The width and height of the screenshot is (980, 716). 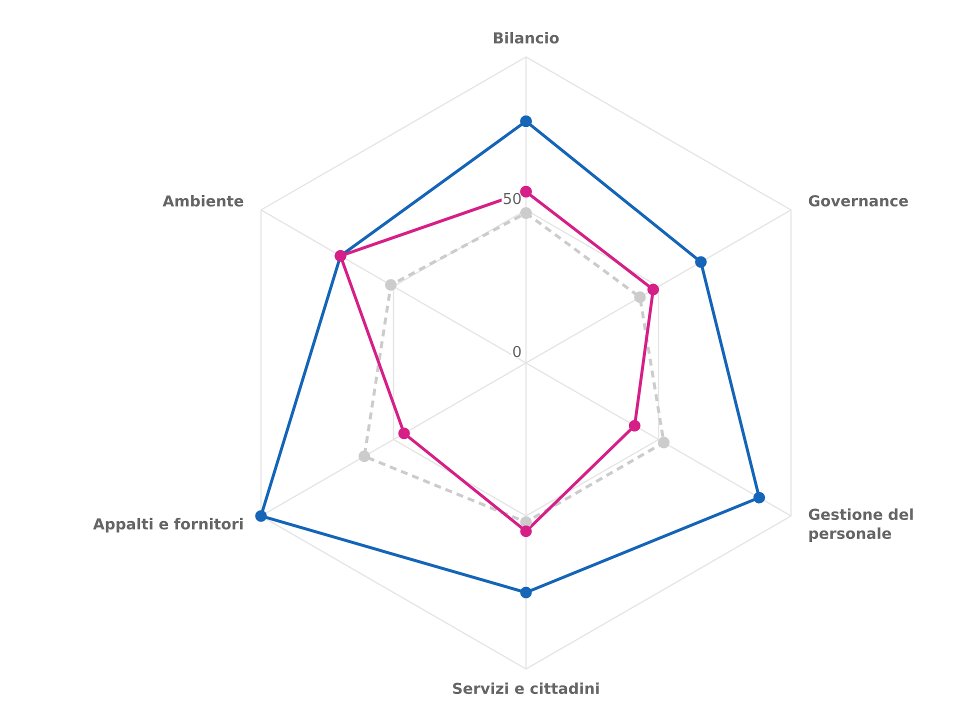 I want to click on y-tick-label: 50, so click(x=512, y=198).